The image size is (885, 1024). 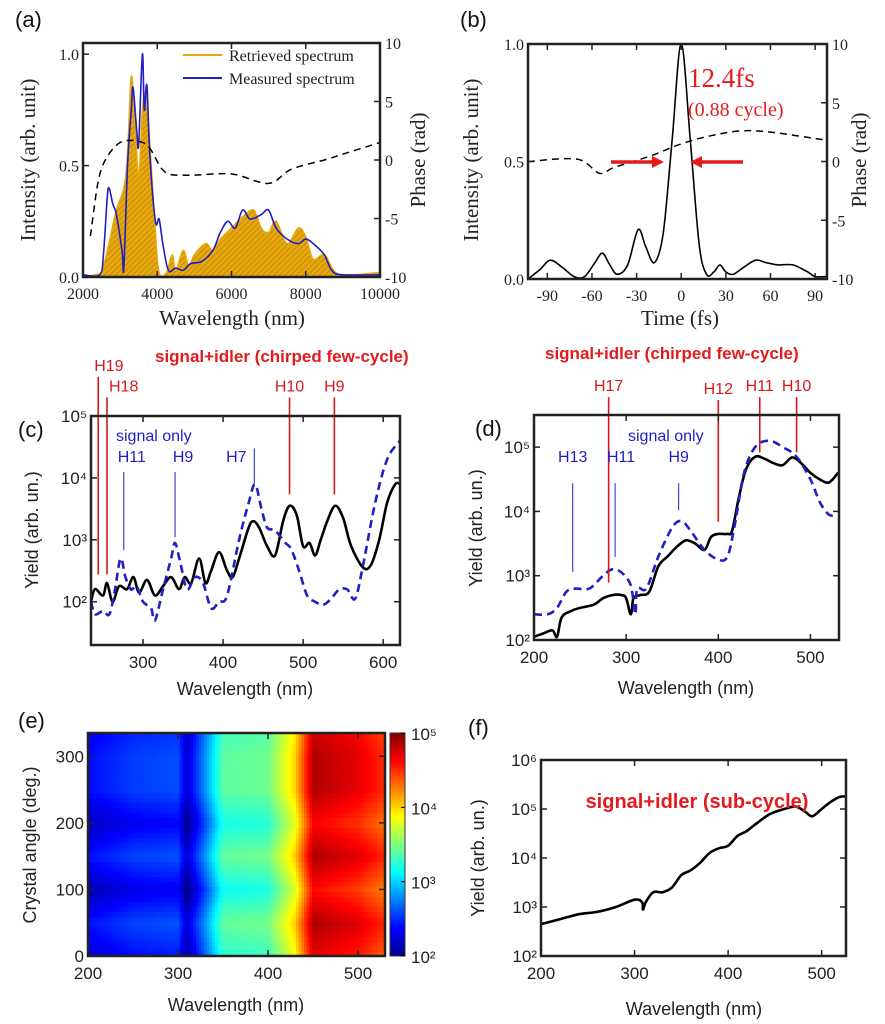 I want to click on panel-letter: (b), so click(x=473, y=19).